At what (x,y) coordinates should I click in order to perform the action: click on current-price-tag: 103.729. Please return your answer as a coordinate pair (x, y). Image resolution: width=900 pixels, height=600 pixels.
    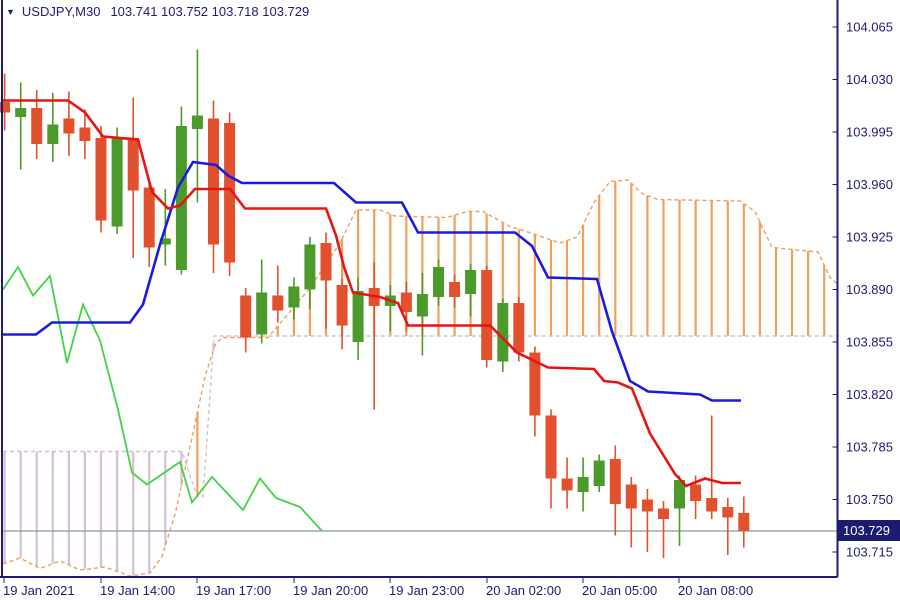
    Looking at the image, I should click on (868, 530).